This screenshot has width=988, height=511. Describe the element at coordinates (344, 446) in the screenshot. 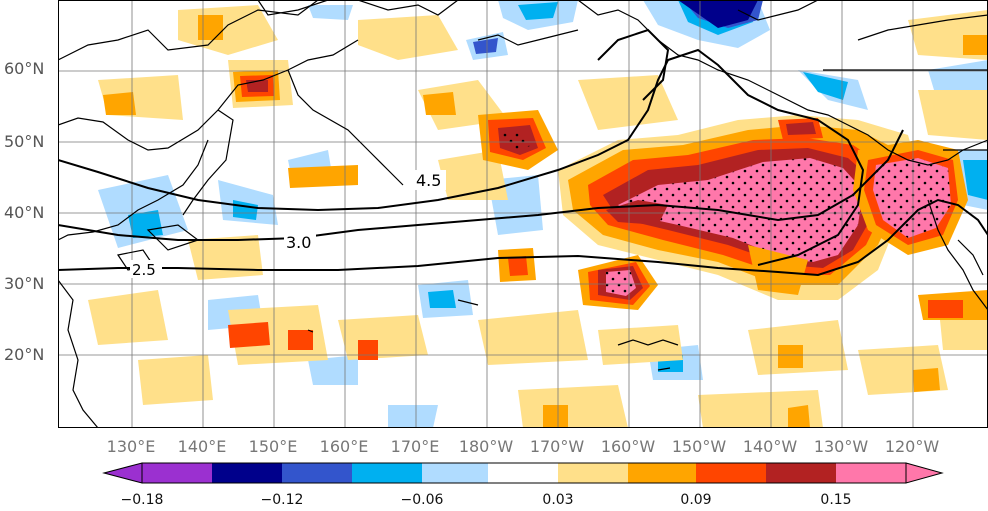

I see `lon-label-160e: 160°E` at that location.